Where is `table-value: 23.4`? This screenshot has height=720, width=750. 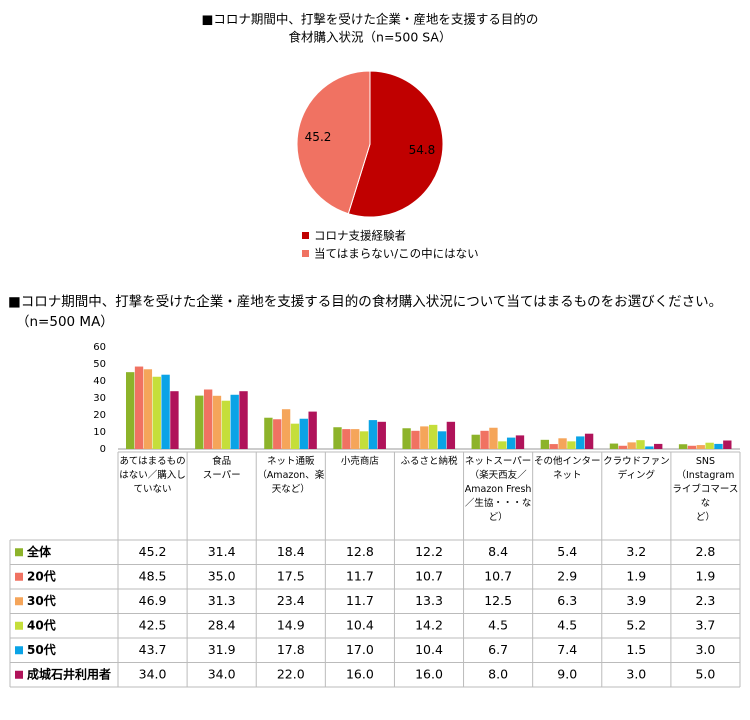
table-value: 23.4 is located at coordinates (291, 600).